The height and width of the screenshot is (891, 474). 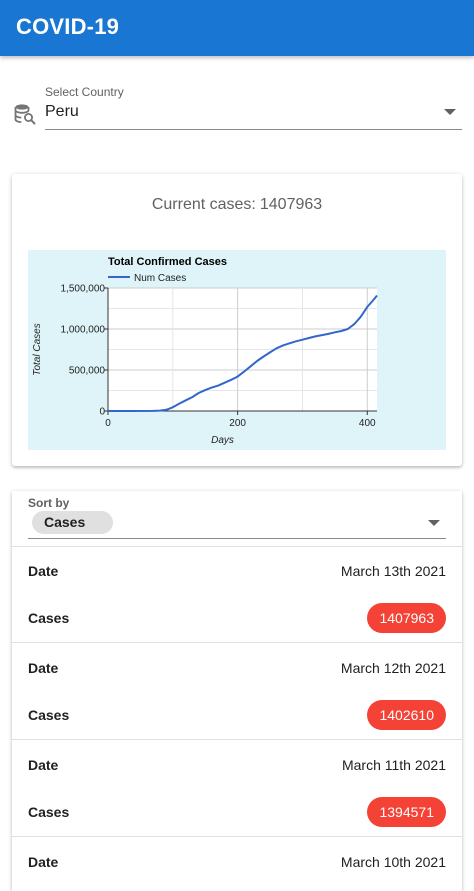 I want to click on country-select-label: Select Country, so click(x=84, y=92).